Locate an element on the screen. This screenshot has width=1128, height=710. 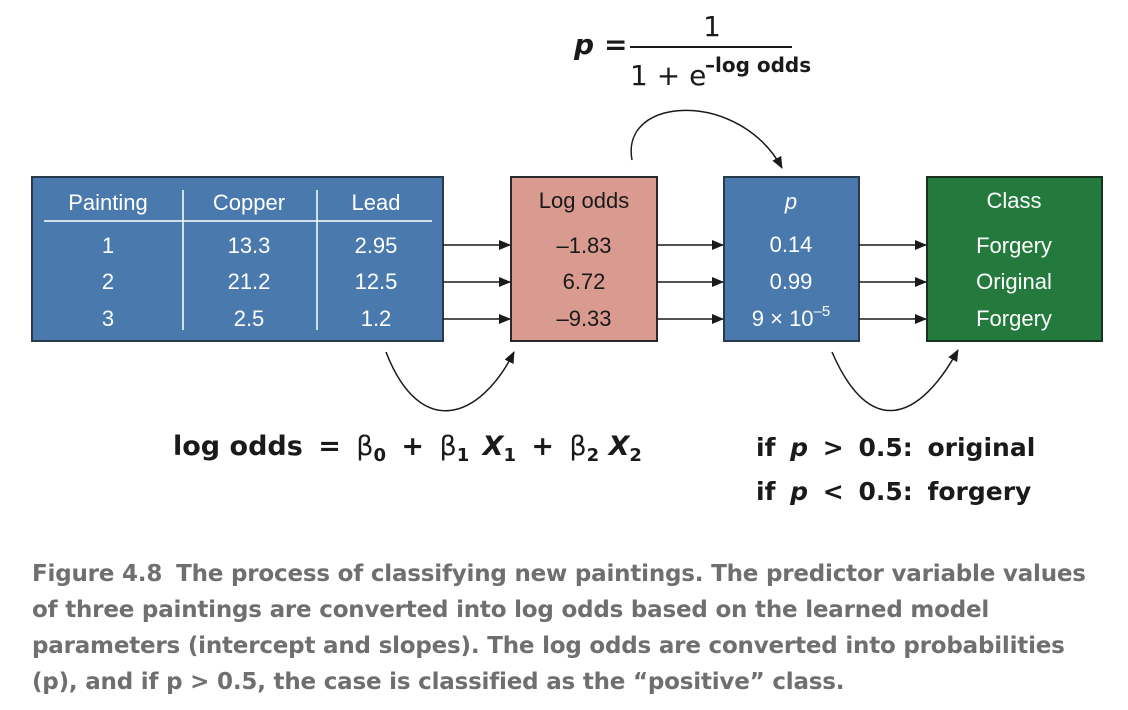
formula-lhs: log odds is located at coordinates (238, 446).